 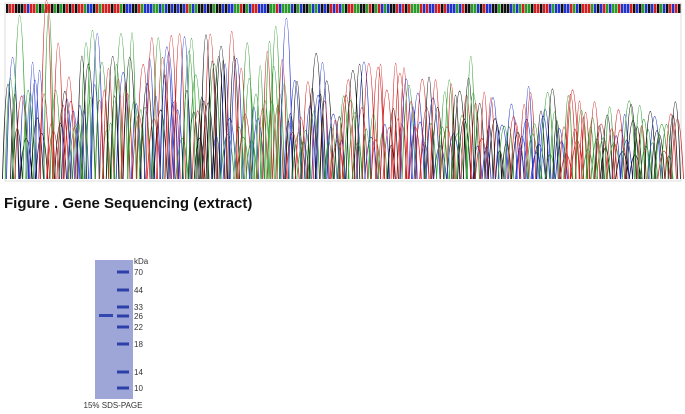 What do you see at coordinates (138, 344) in the screenshot?
I see `marker-label: 18` at bounding box center [138, 344].